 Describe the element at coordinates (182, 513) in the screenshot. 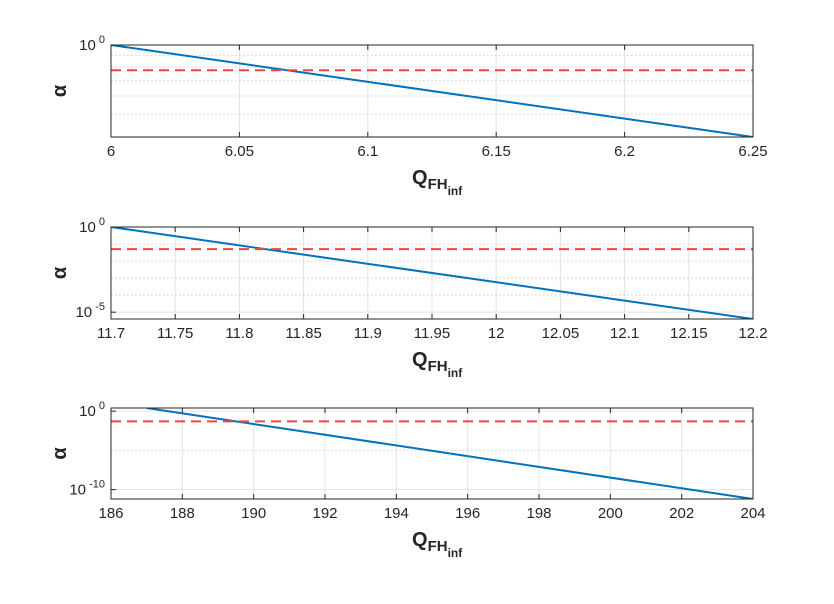

I see `x-tick-label: 188` at that location.